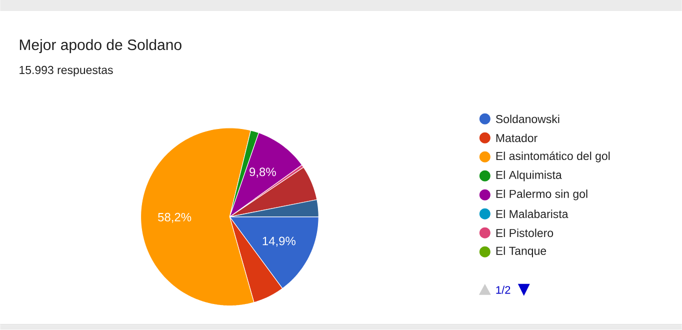 Image resolution: width=682 pixels, height=330 pixels. I want to click on legend-label: El Pistolero, so click(525, 233).